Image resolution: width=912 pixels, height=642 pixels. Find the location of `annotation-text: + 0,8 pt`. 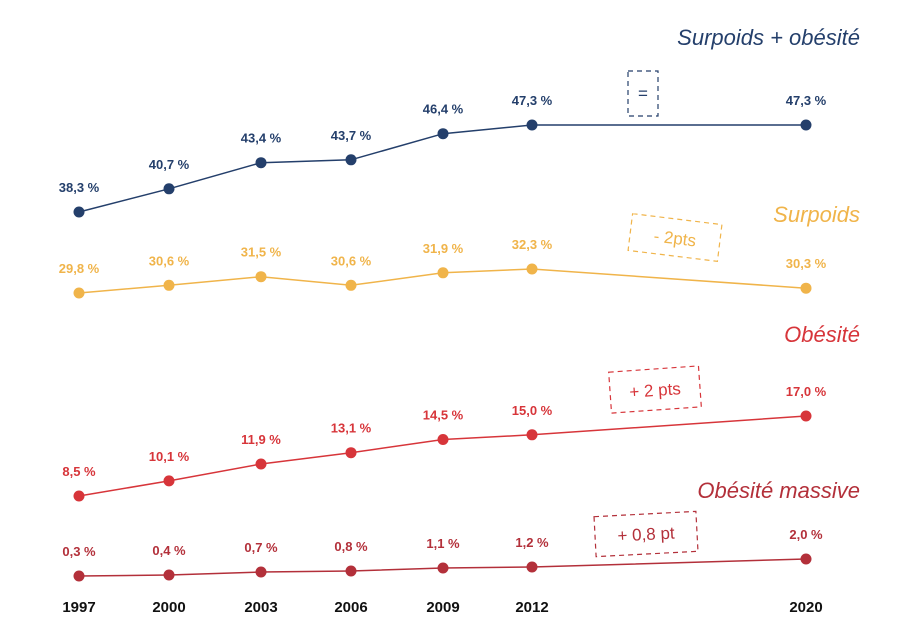

annotation-text: + 0,8 pt is located at coordinates (646, 535).